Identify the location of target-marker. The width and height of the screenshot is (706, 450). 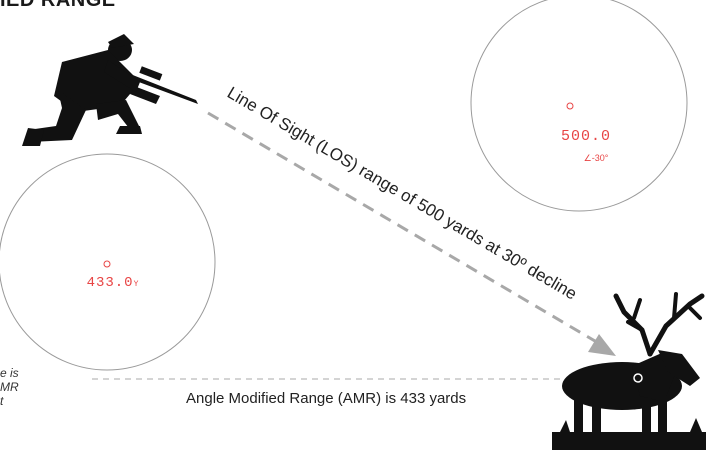
(638, 378).